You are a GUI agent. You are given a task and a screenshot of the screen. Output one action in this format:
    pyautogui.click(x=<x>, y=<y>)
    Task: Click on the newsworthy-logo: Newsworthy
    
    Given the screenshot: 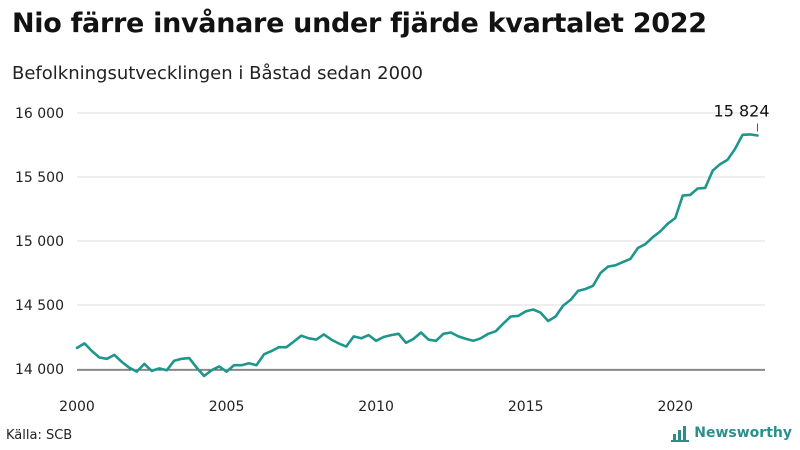 What is the action you would take?
    pyautogui.click(x=731, y=433)
    